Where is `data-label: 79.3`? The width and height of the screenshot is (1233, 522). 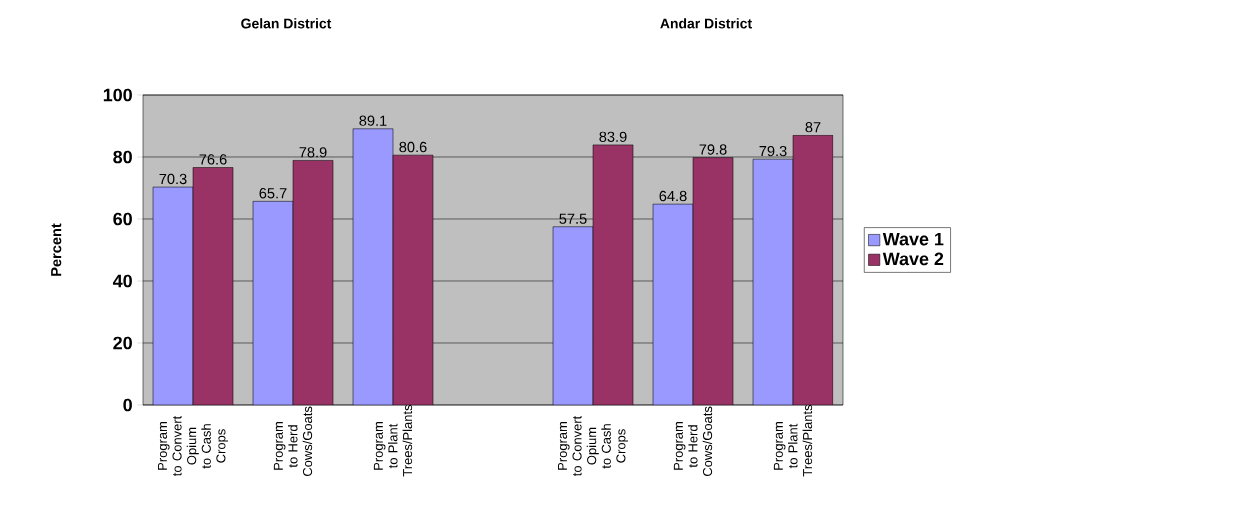
data-label: 79.3 is located at coordinates (773, 151).